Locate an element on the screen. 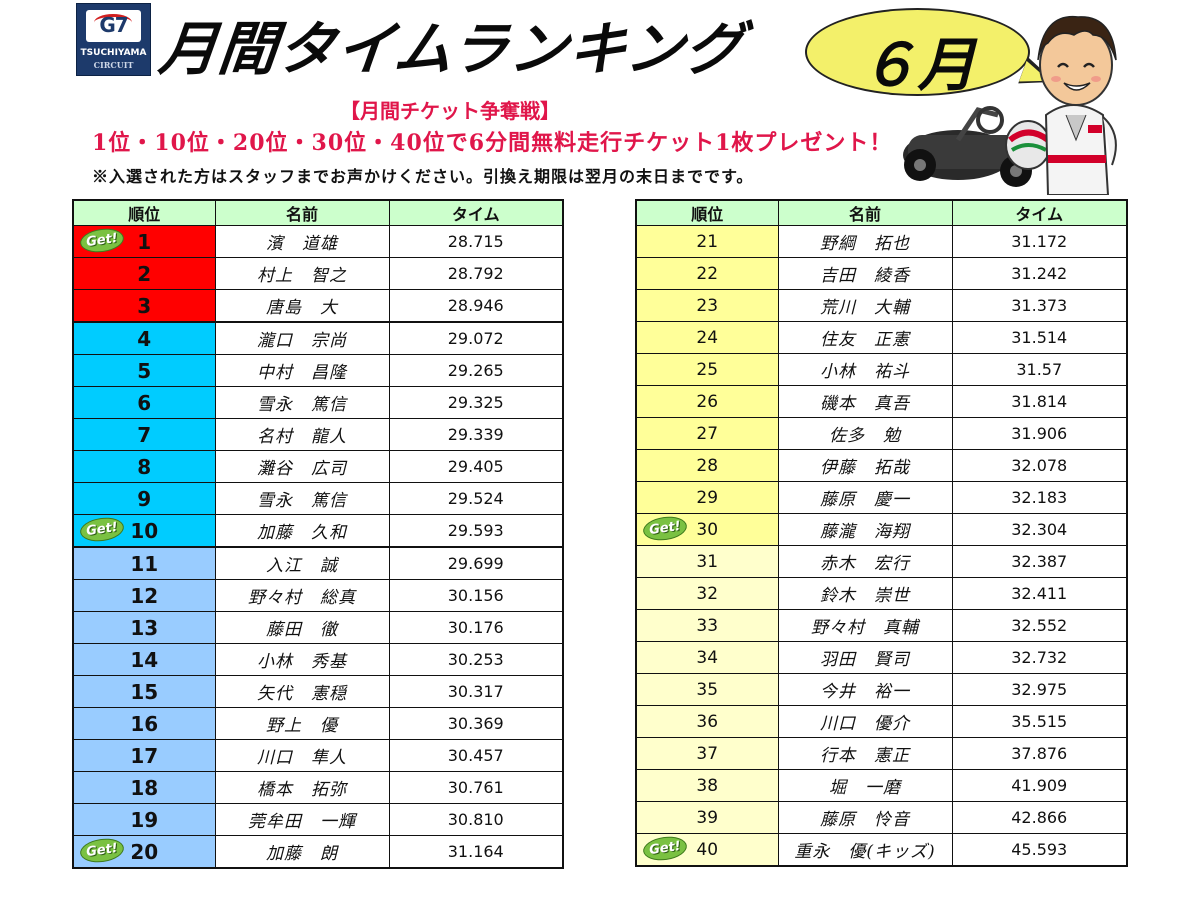  driver-name: 加藤 朗 is located at coordinates (302, 852).